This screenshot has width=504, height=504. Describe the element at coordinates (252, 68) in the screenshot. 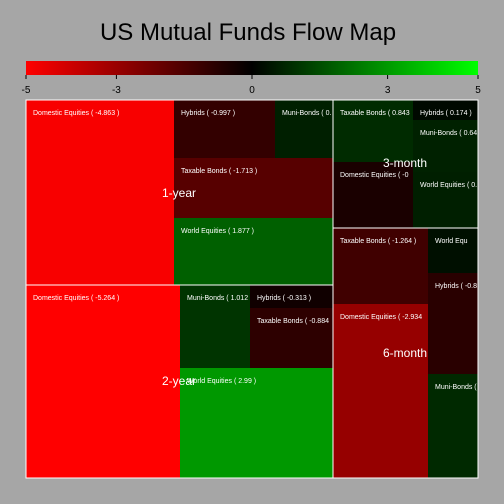

I see `color-scale-bar` at that location.